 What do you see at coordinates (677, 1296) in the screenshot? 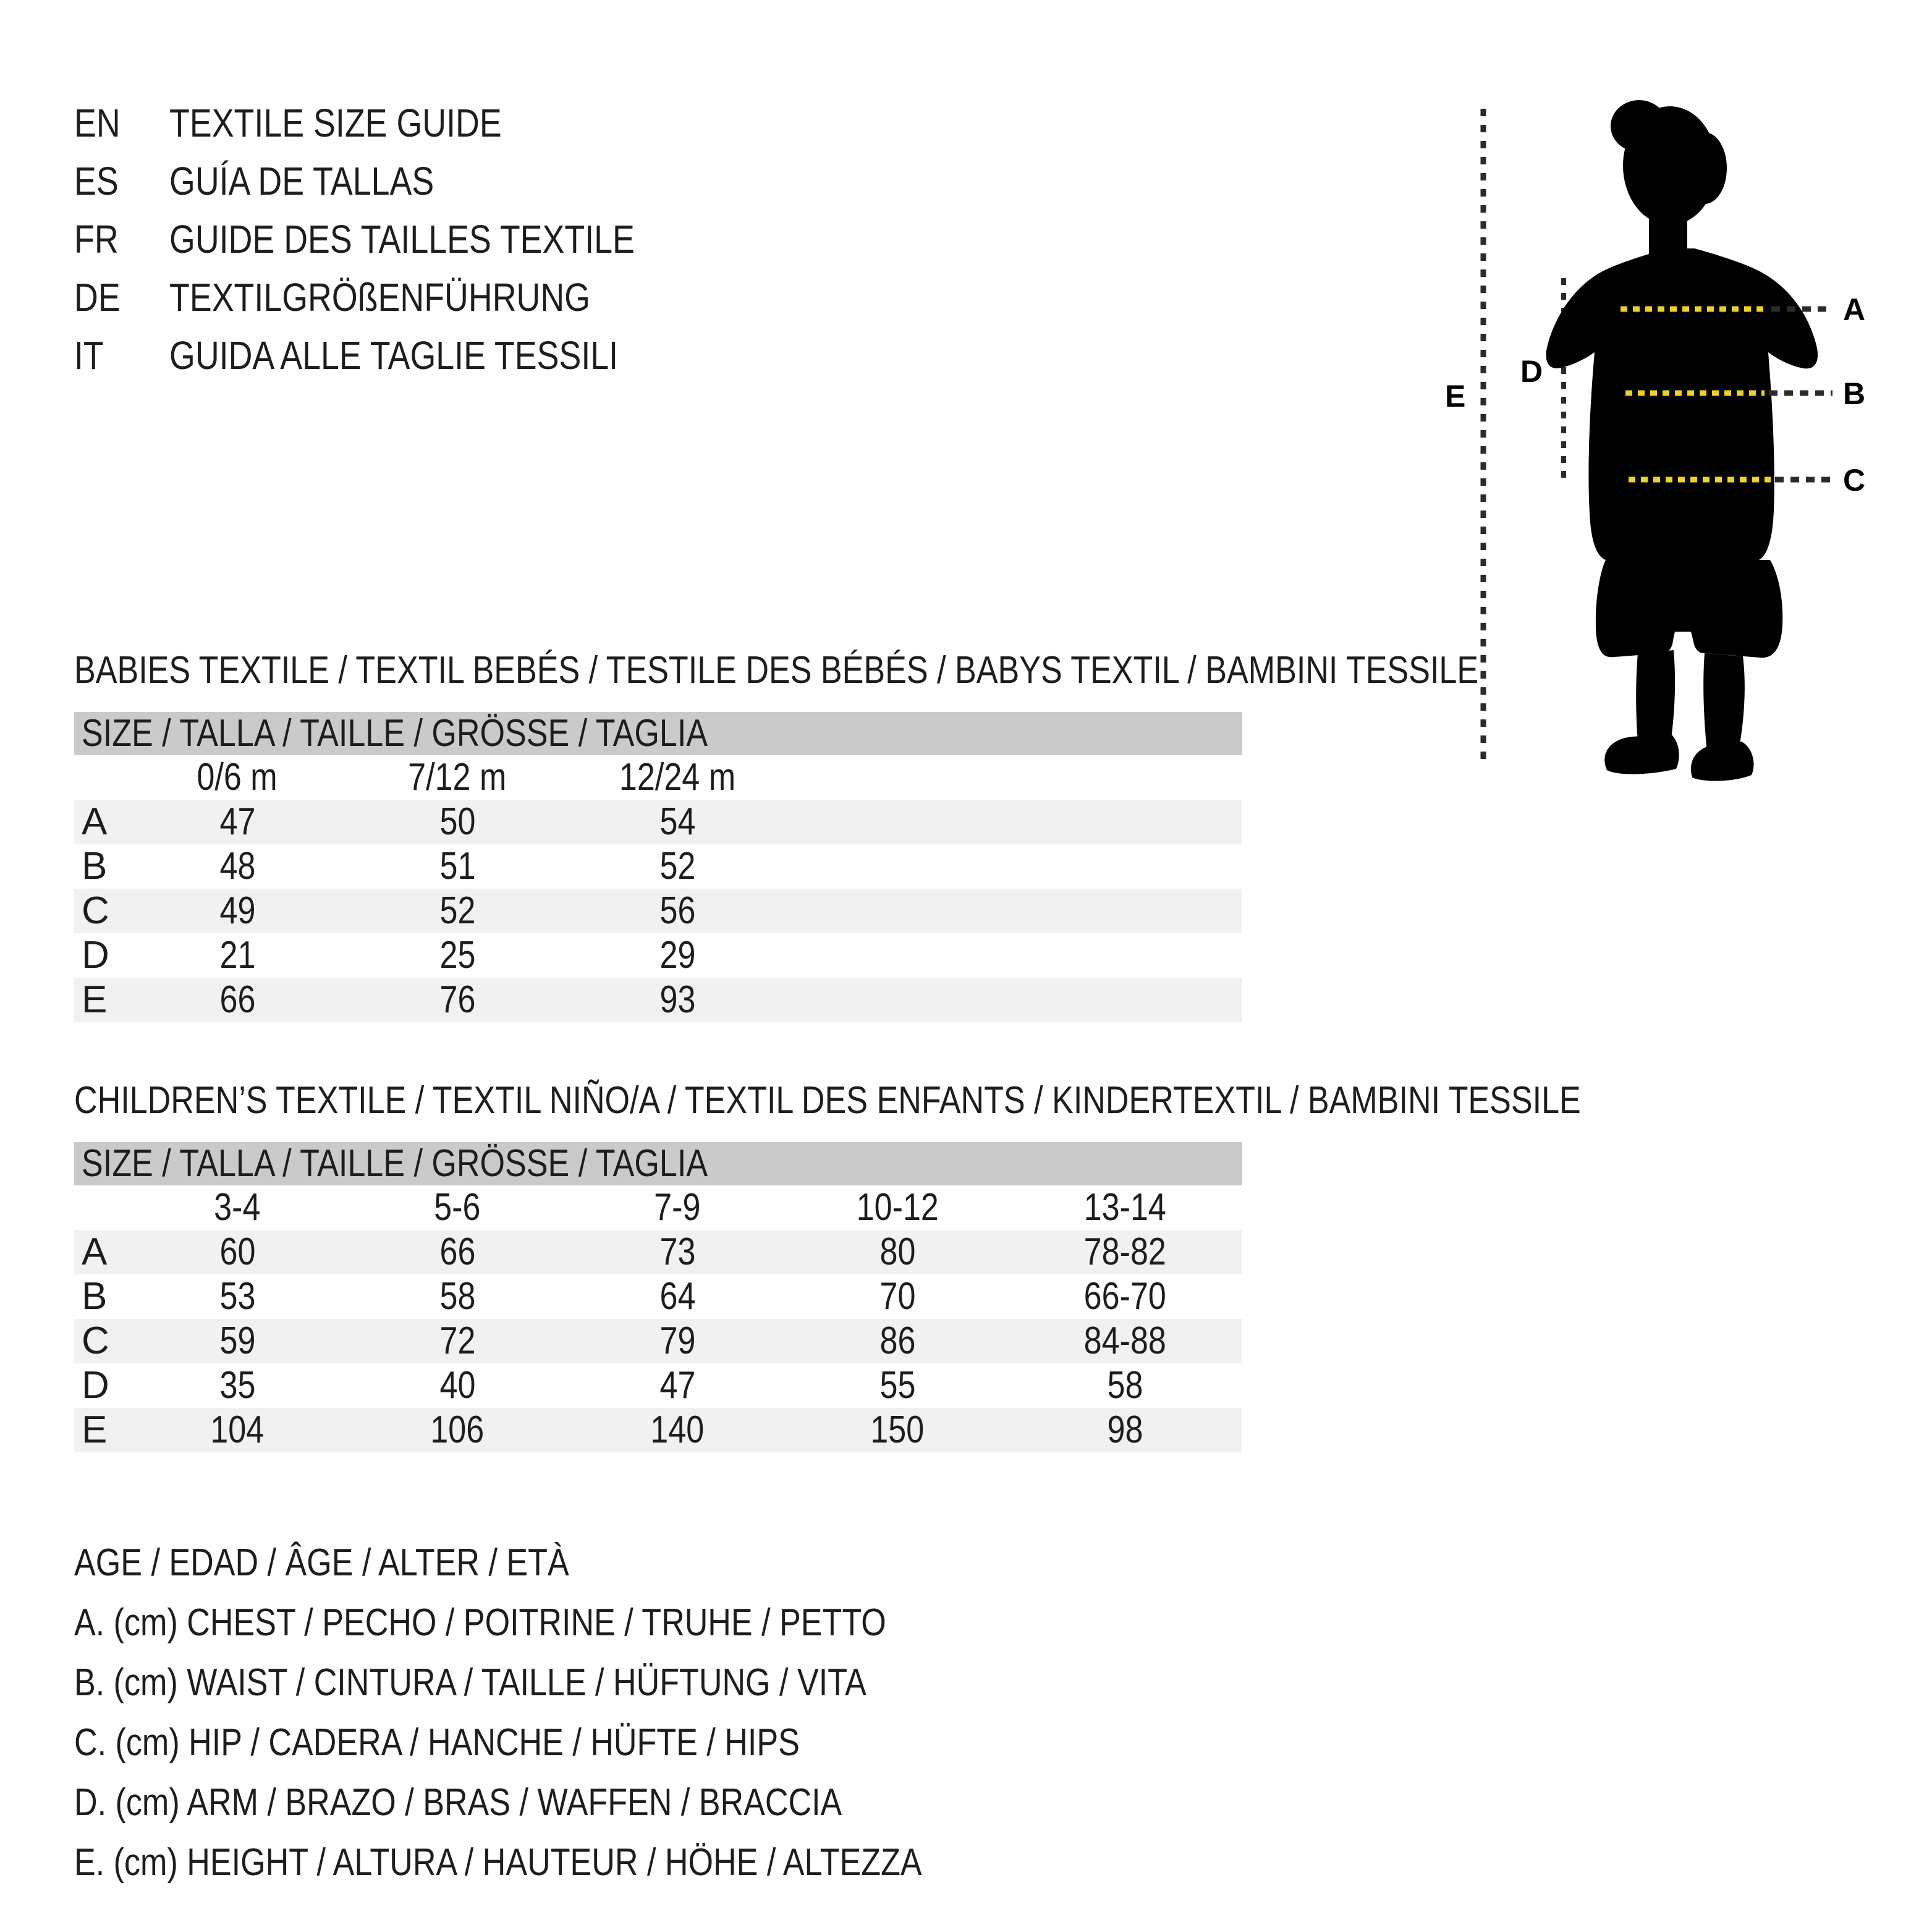
I see `table-cell: 64` at bounding box center [677, 1296].